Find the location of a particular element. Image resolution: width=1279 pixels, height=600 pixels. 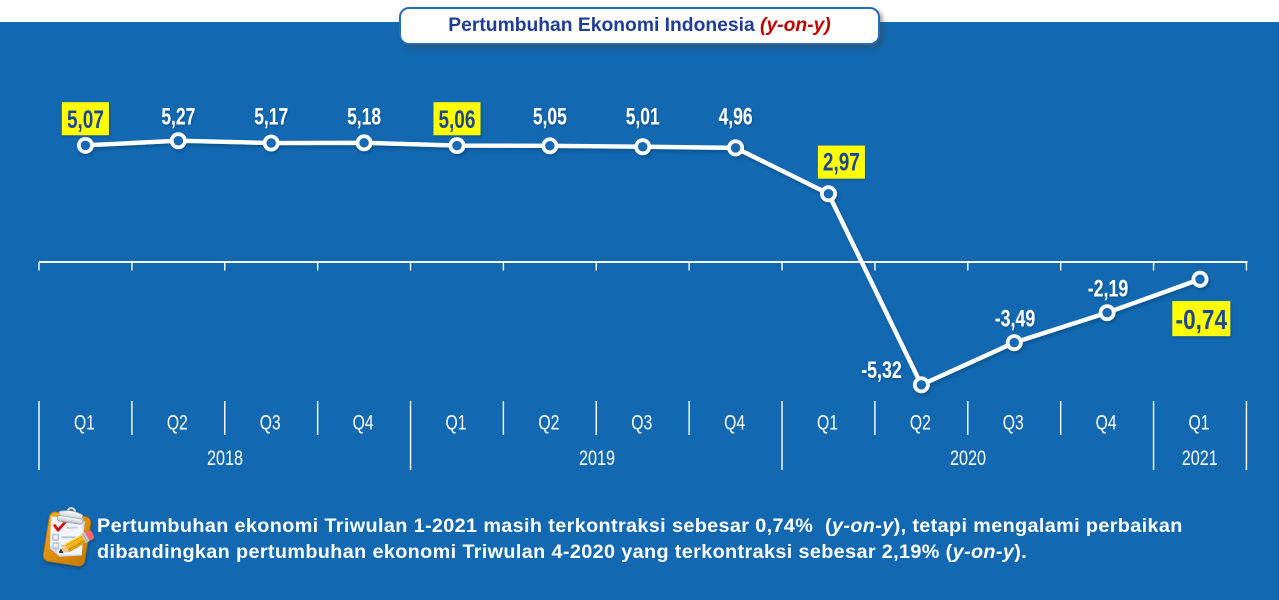

svg-text: -2,19 is located at coordinates (1108, 289).